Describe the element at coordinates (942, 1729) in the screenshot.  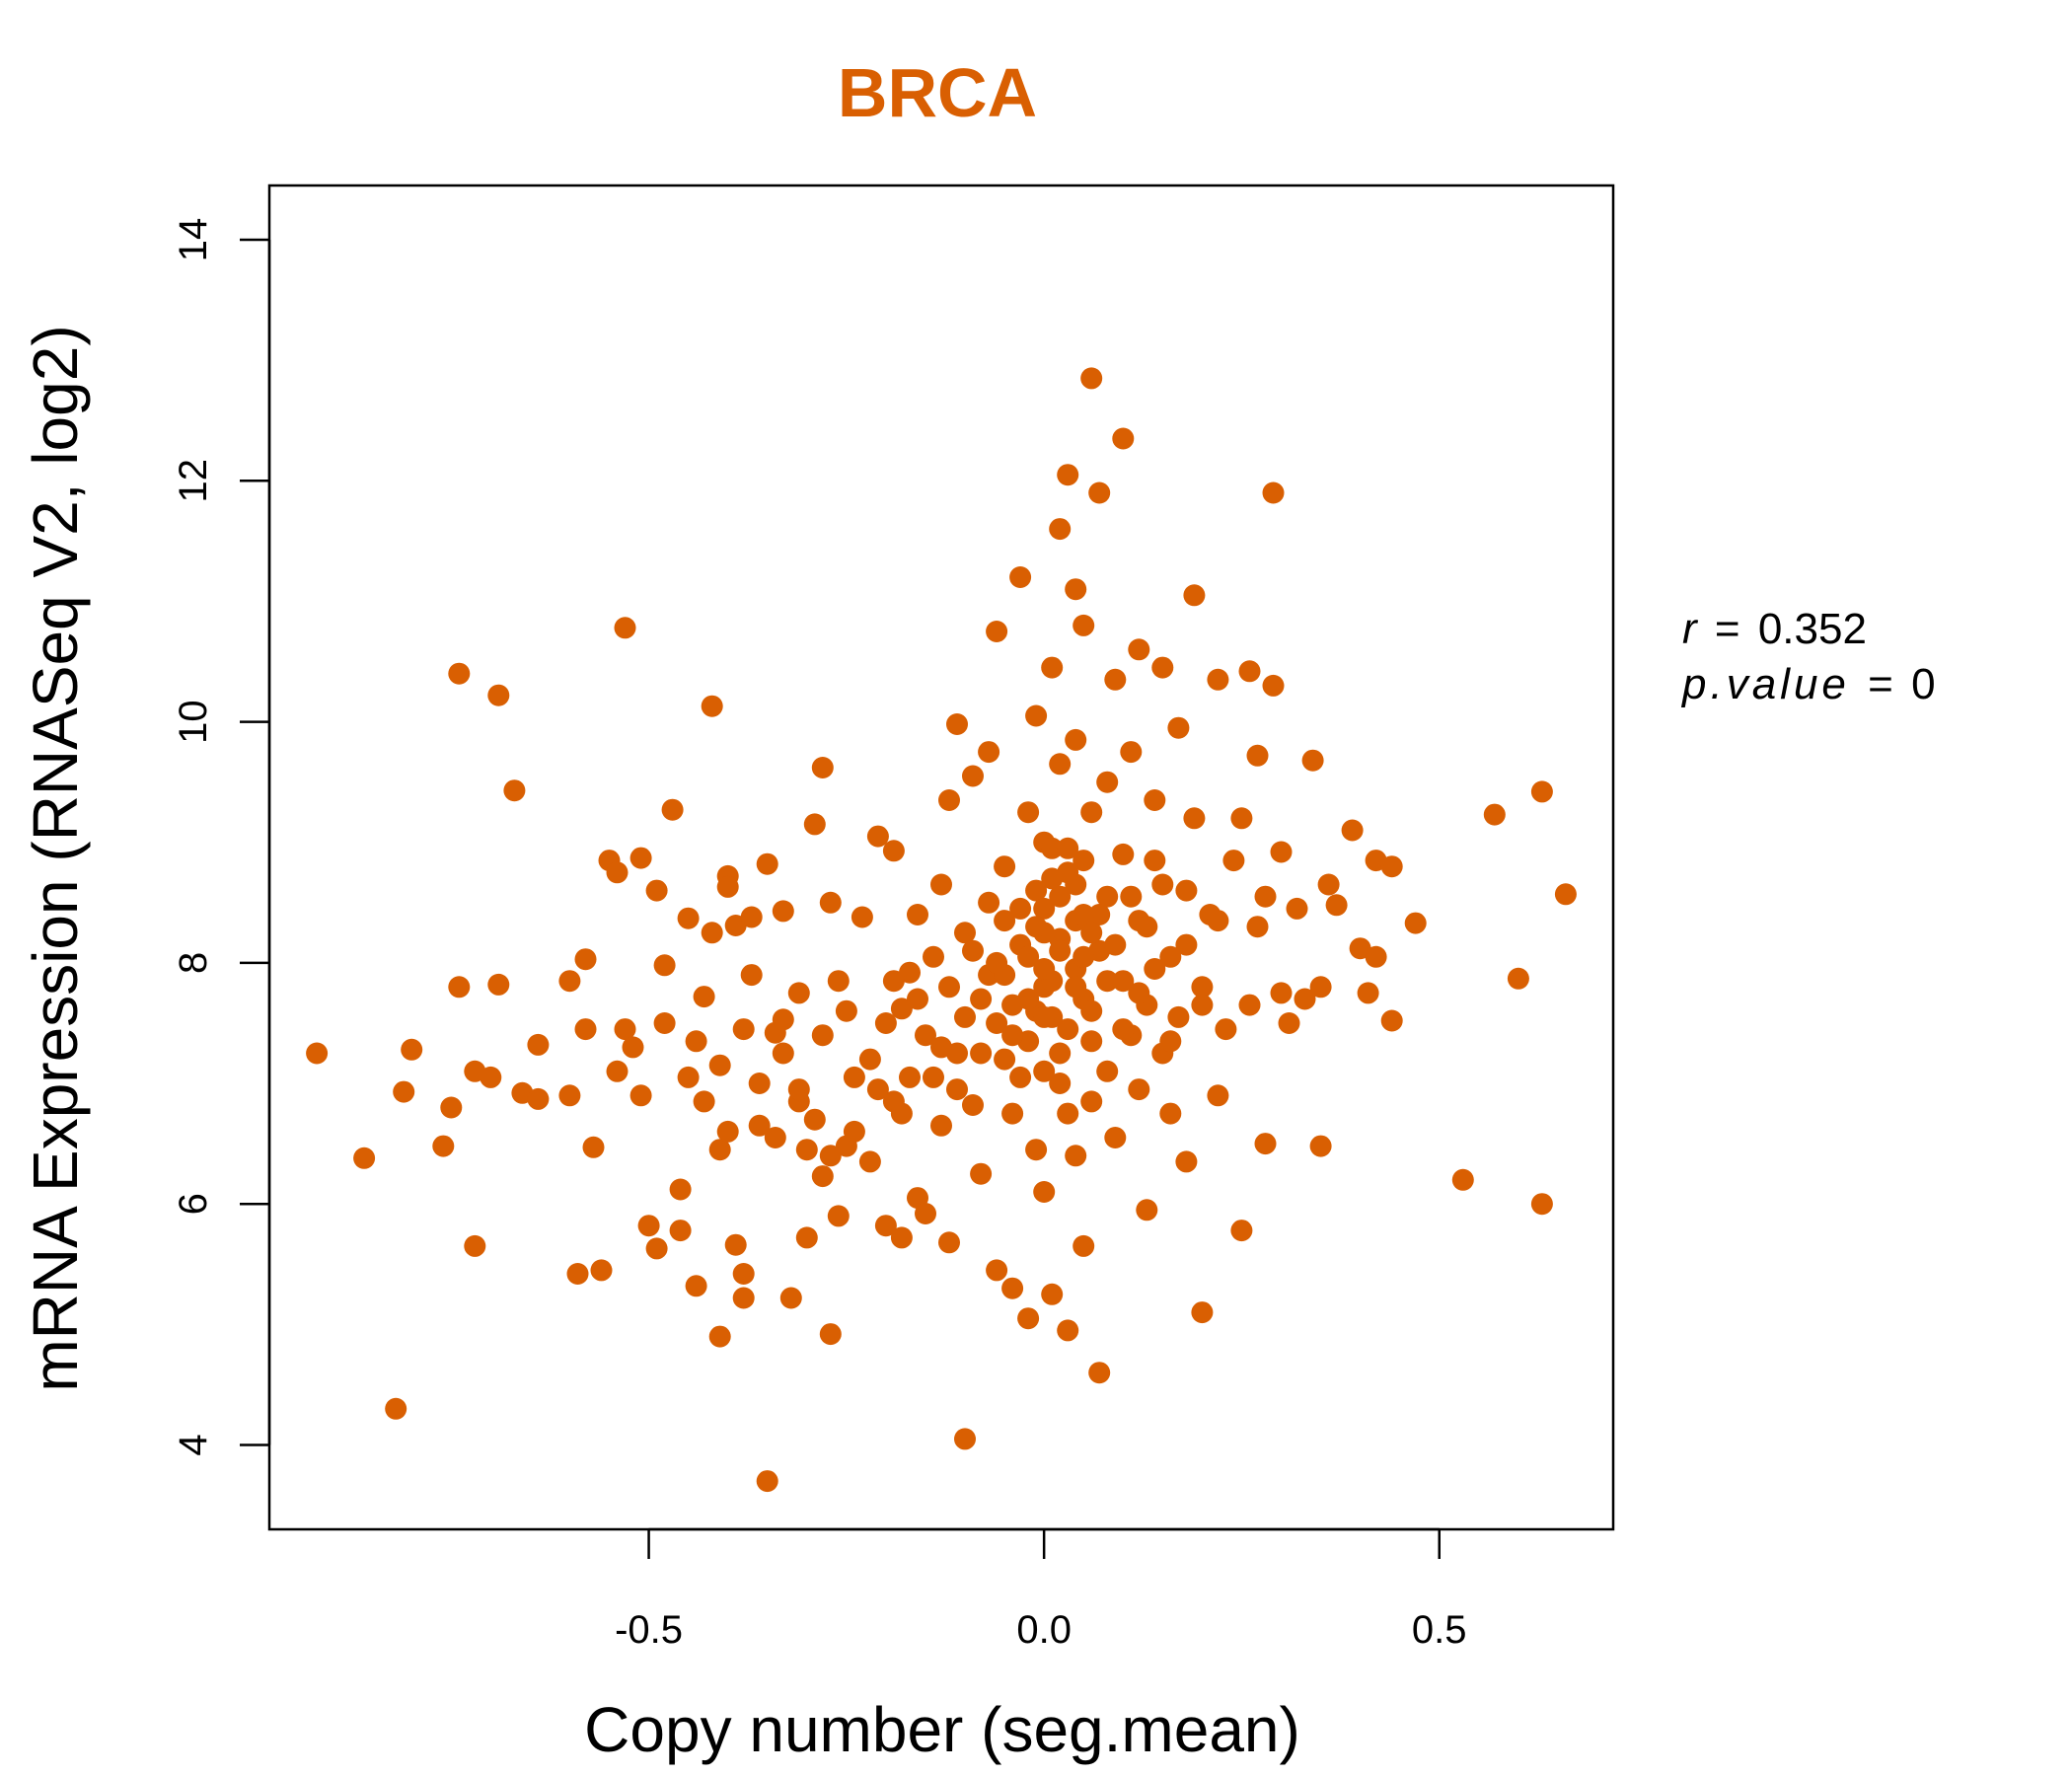
I see `x-axis-title: Copy number (seg.mean)` at that location.